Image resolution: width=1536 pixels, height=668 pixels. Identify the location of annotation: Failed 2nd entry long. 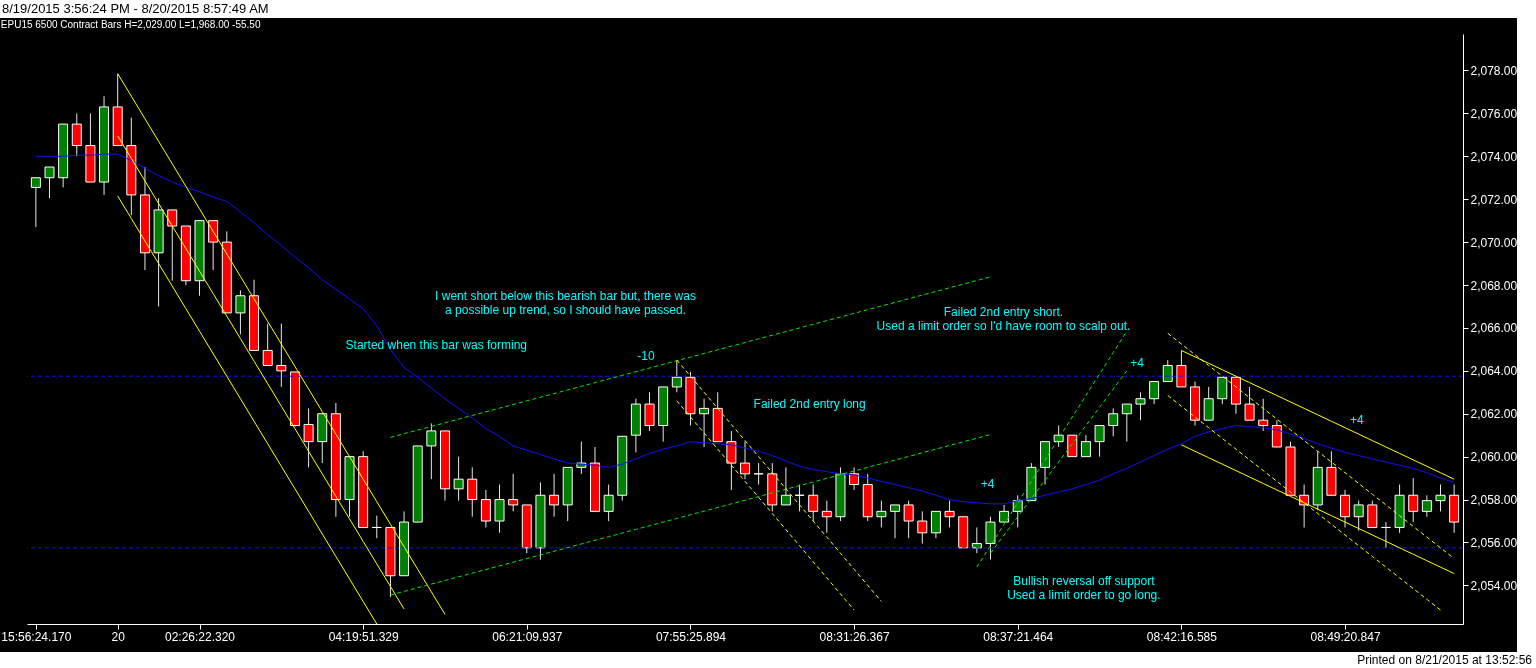
(809, 403).